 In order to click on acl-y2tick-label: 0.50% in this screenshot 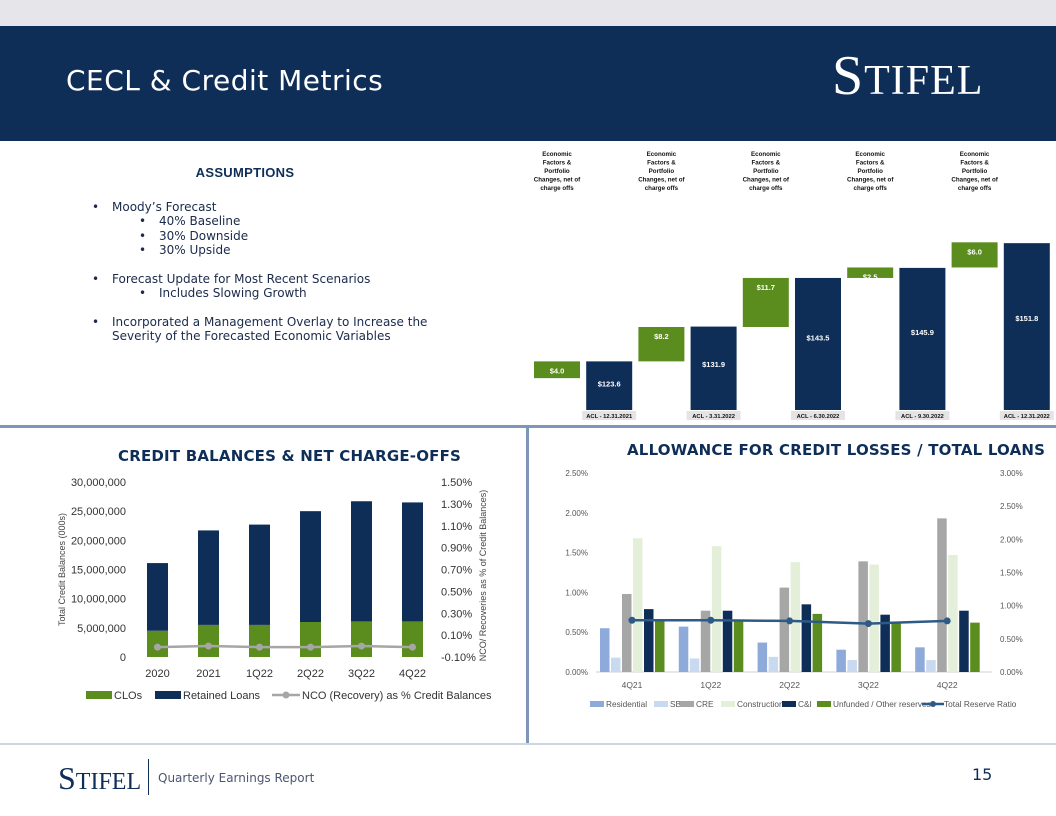, I will do `click(1011, 639)`.